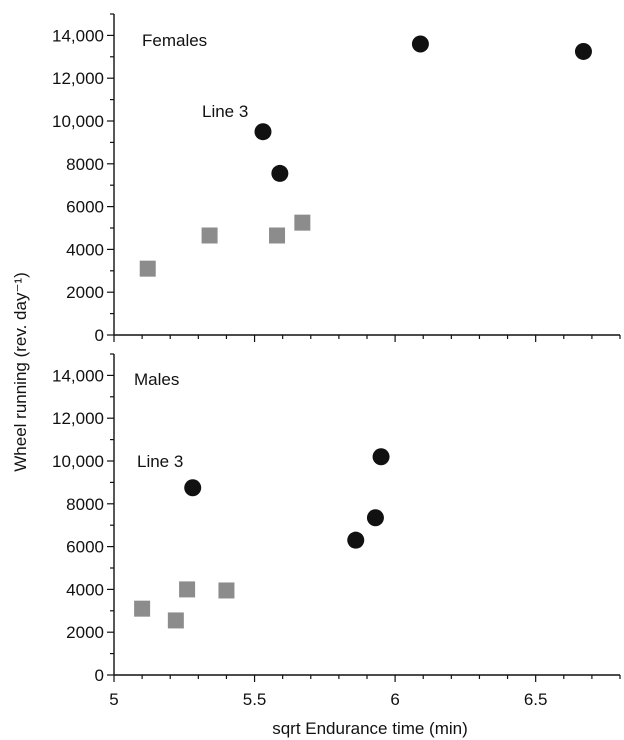  Describe the element at coordinates (156, 379) in the screenshot. I see `males-panel-label: Males` at that location.